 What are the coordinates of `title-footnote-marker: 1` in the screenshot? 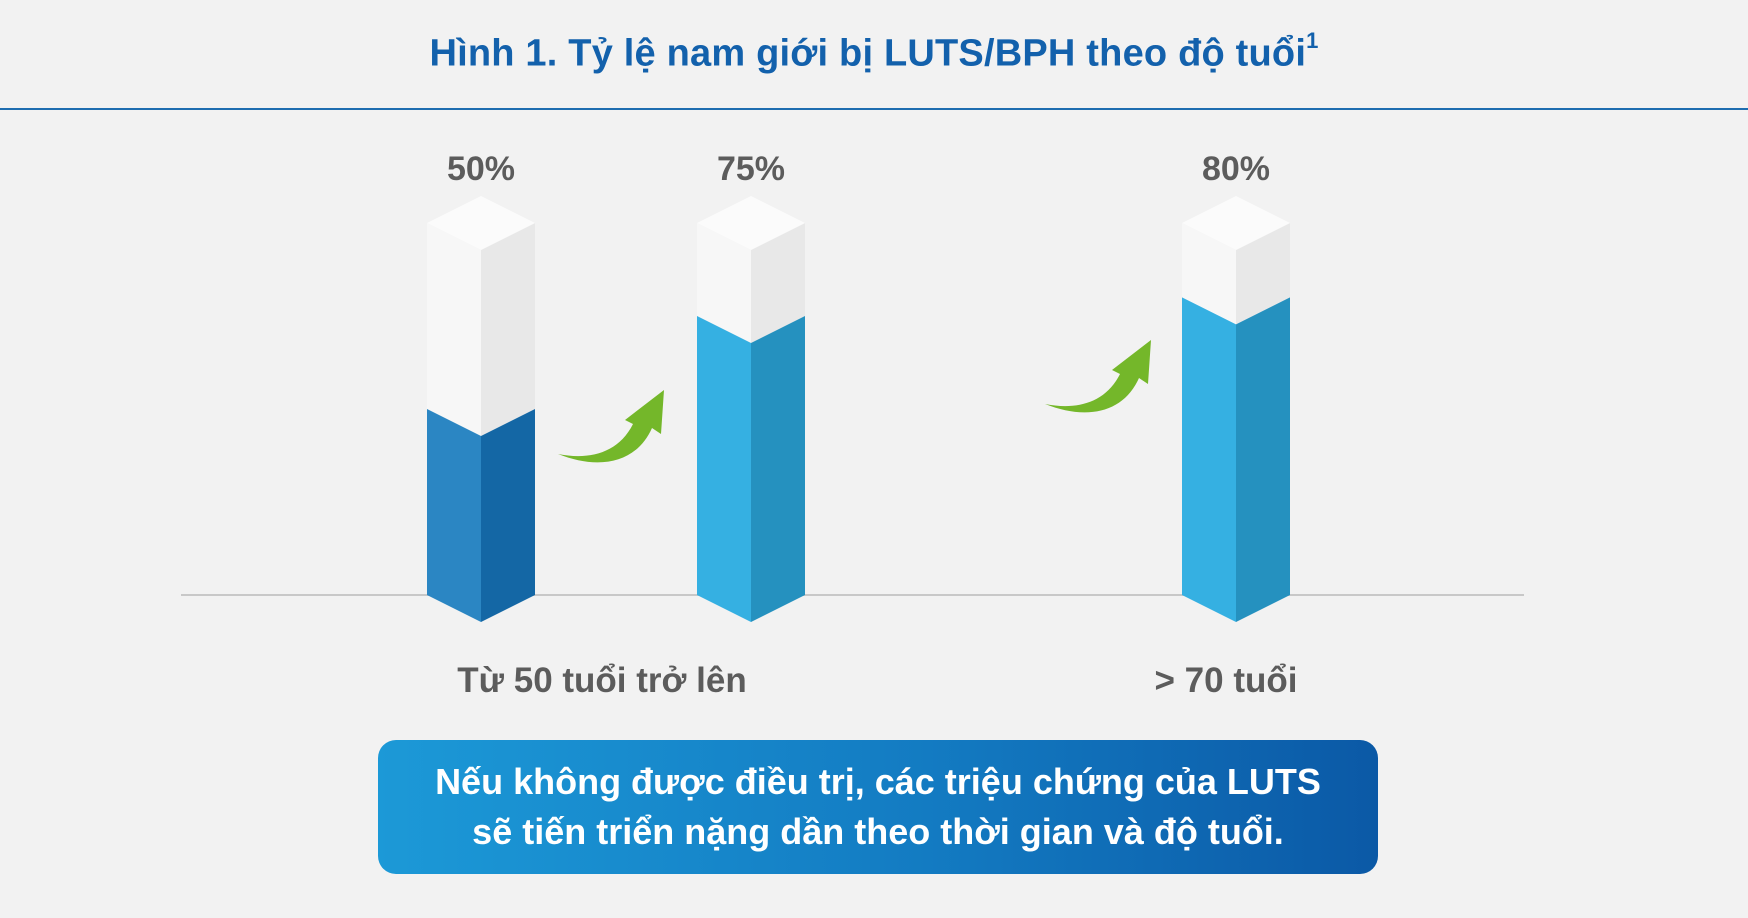 It's located at (1312, 41).